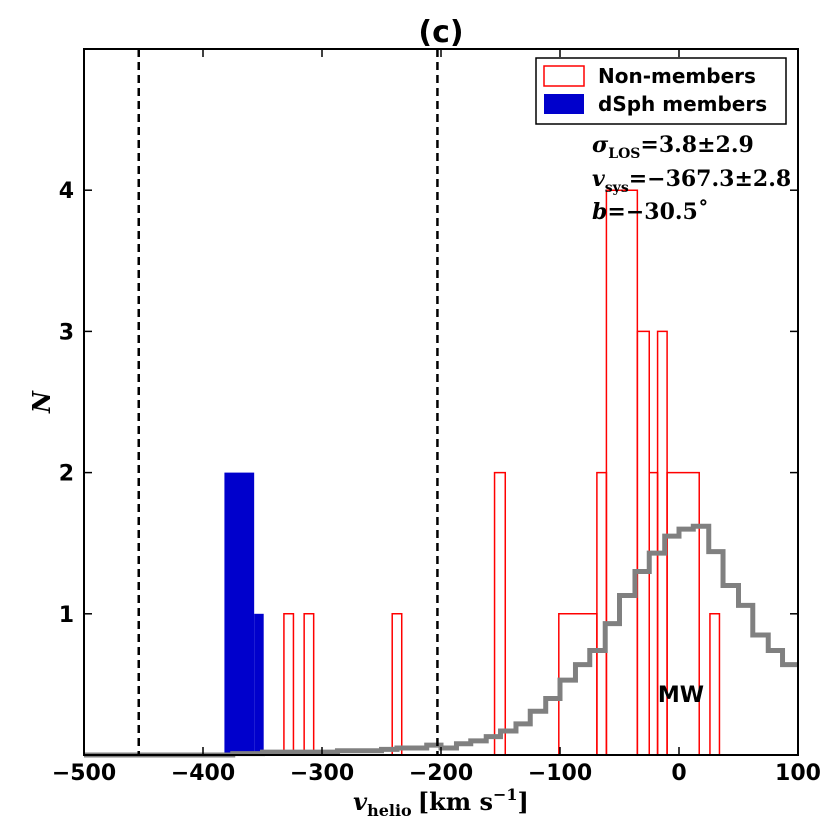  I want to click on x-axis-label-sub: helio, so click(389, 810).